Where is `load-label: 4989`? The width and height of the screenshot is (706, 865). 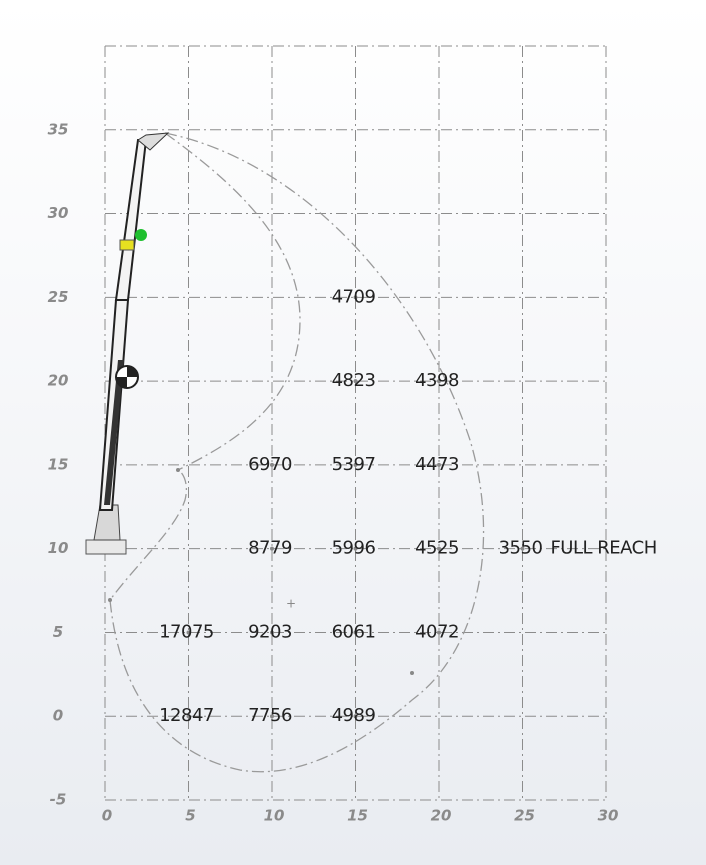
load-label: 4989 is located at coordinates (354, 715).